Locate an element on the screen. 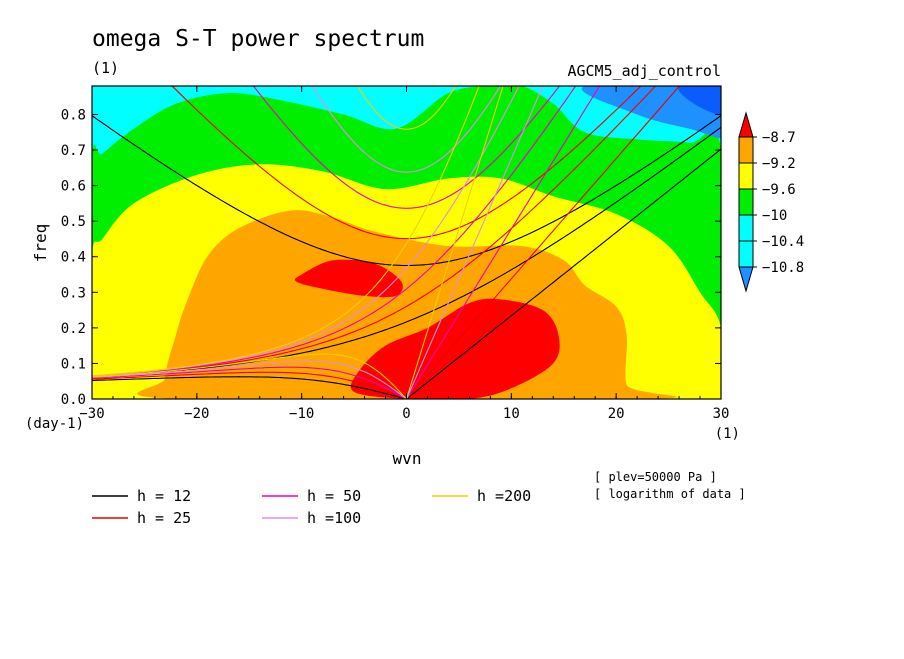 Image resolution: width=904 pixels, height=659 pixels. x-tick-label: 0 is located at coordinates (406, 414).